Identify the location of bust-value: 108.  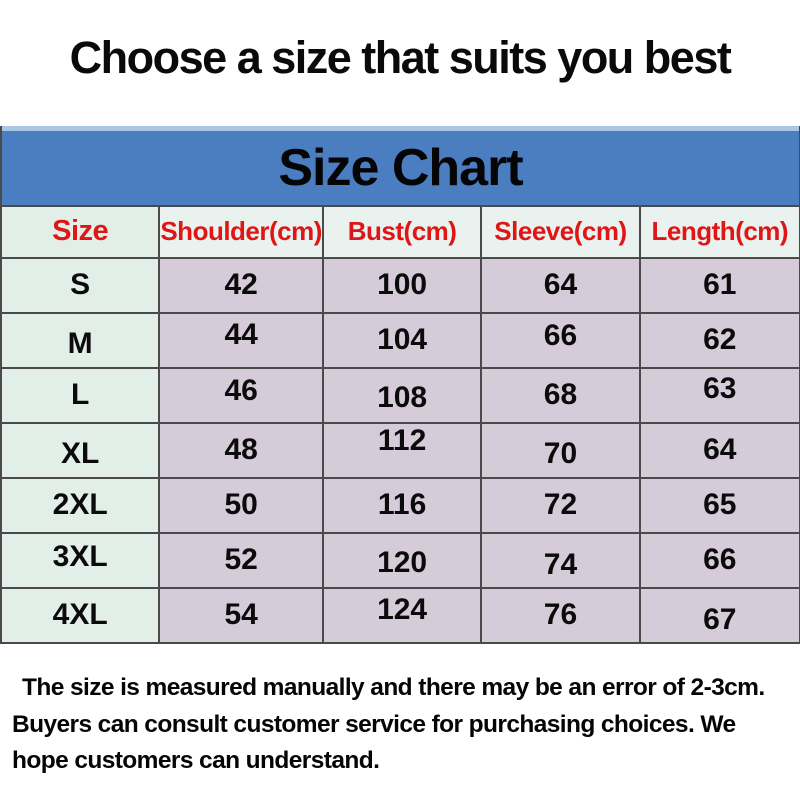
(402, 398).